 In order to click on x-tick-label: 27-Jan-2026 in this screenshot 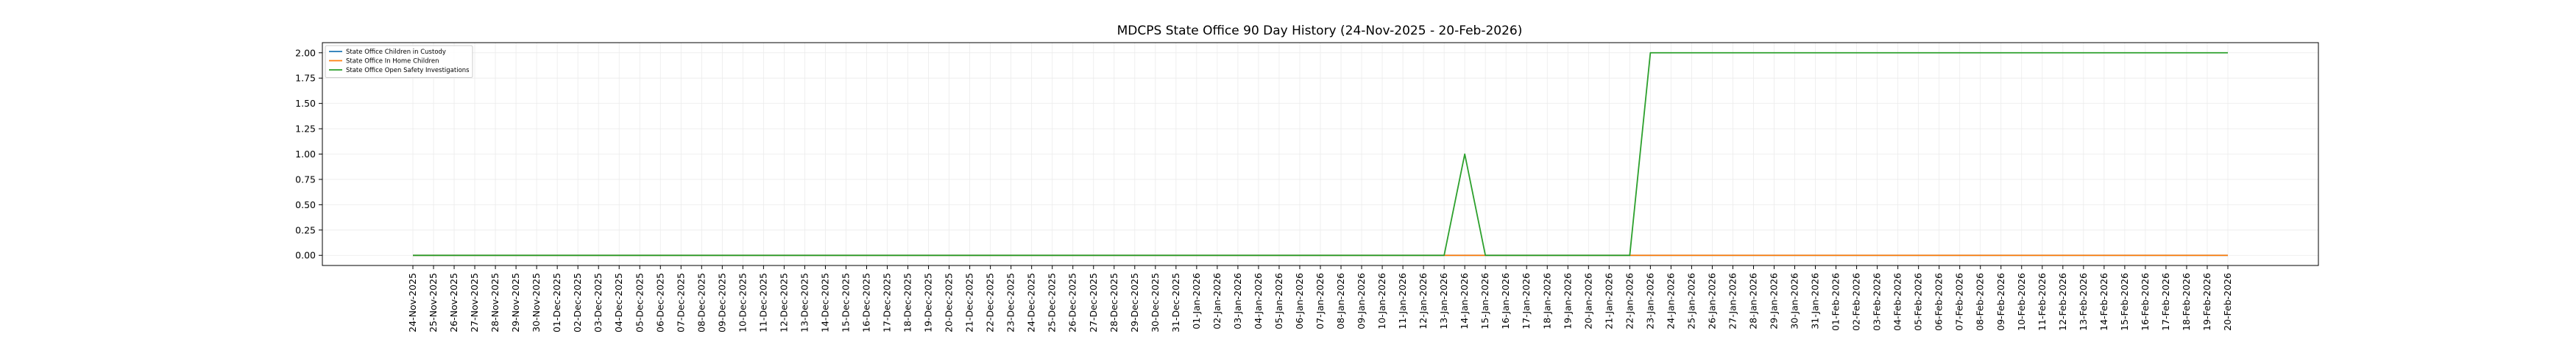, I will do `click(1732, 301)`.